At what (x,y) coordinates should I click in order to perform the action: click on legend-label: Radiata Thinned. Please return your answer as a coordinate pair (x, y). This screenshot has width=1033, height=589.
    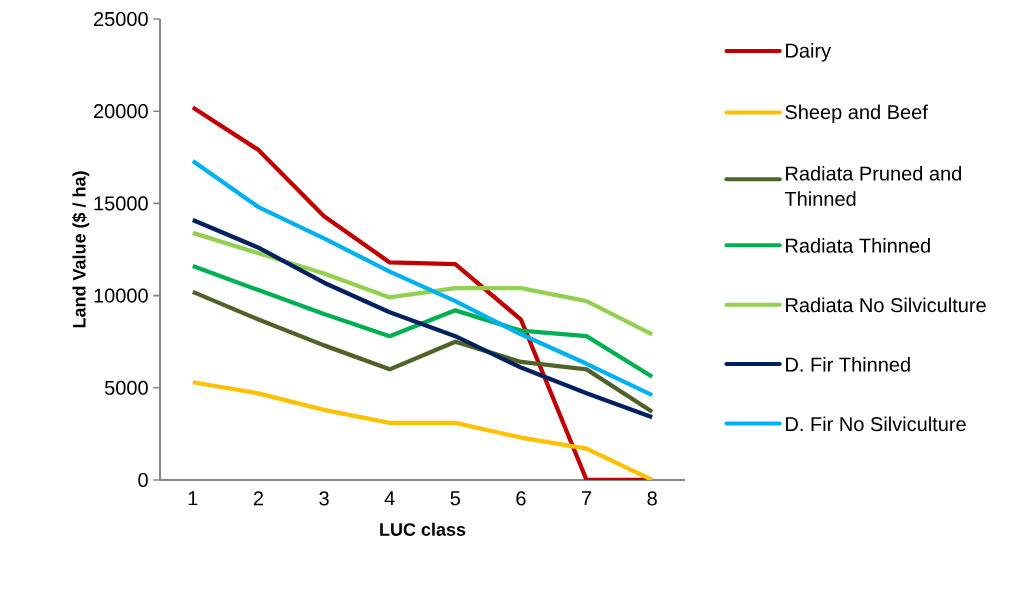
    Looking at the image, I should click on (858, 245).